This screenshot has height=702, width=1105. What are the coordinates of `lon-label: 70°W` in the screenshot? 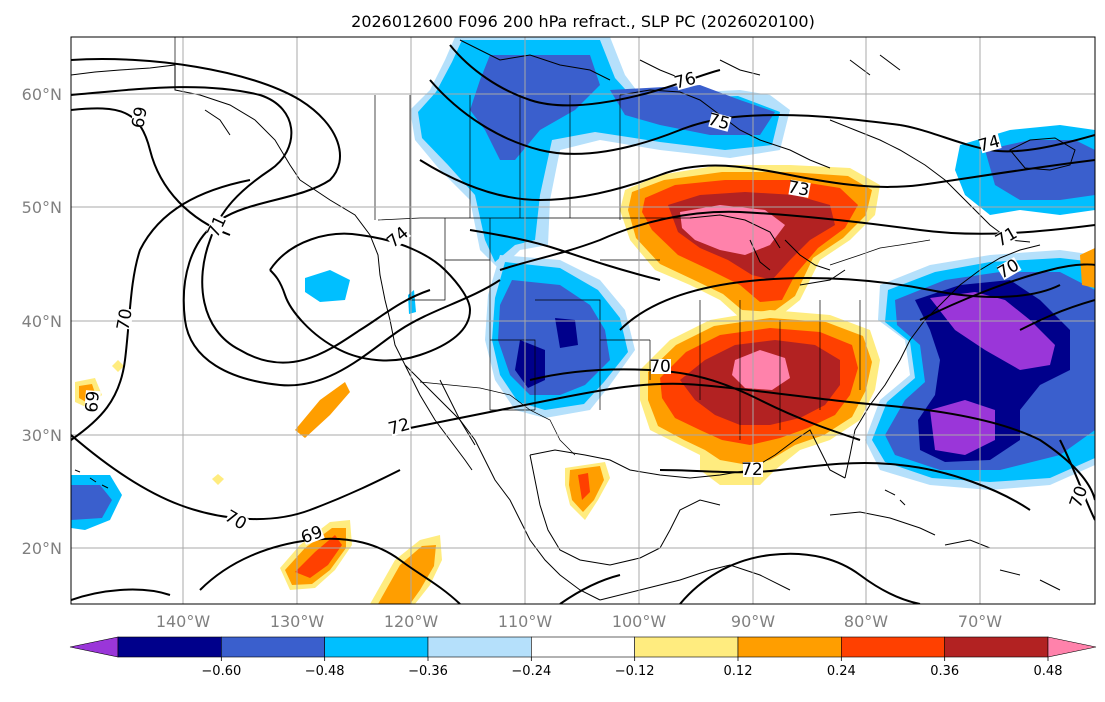 It's located at (980, 621).